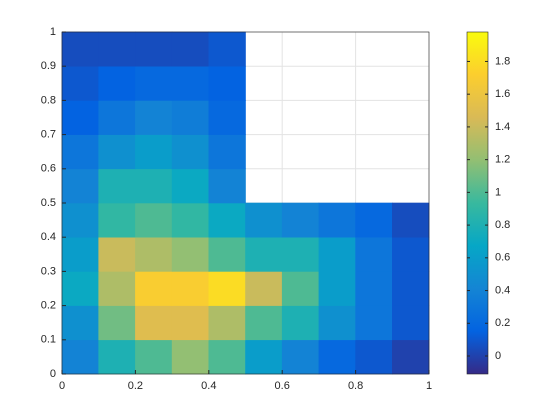 Image resolution: width=560 pixels, height=420 pixels. Describe the element at coordinates (502, 127) in the screenshot. I see `colorbar-tick-label: 1.4` at that location.